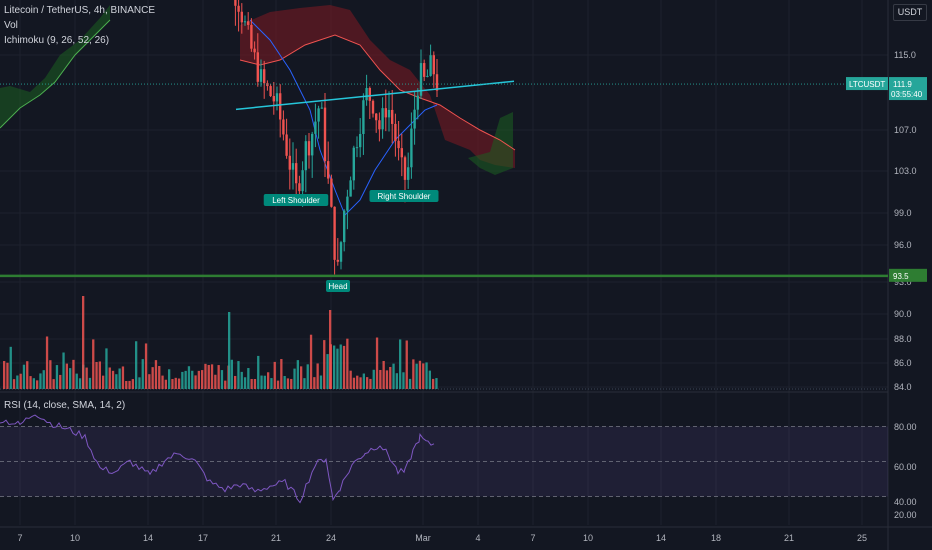  I want to click on currency-unit-button: USDT, so click(910, 12).